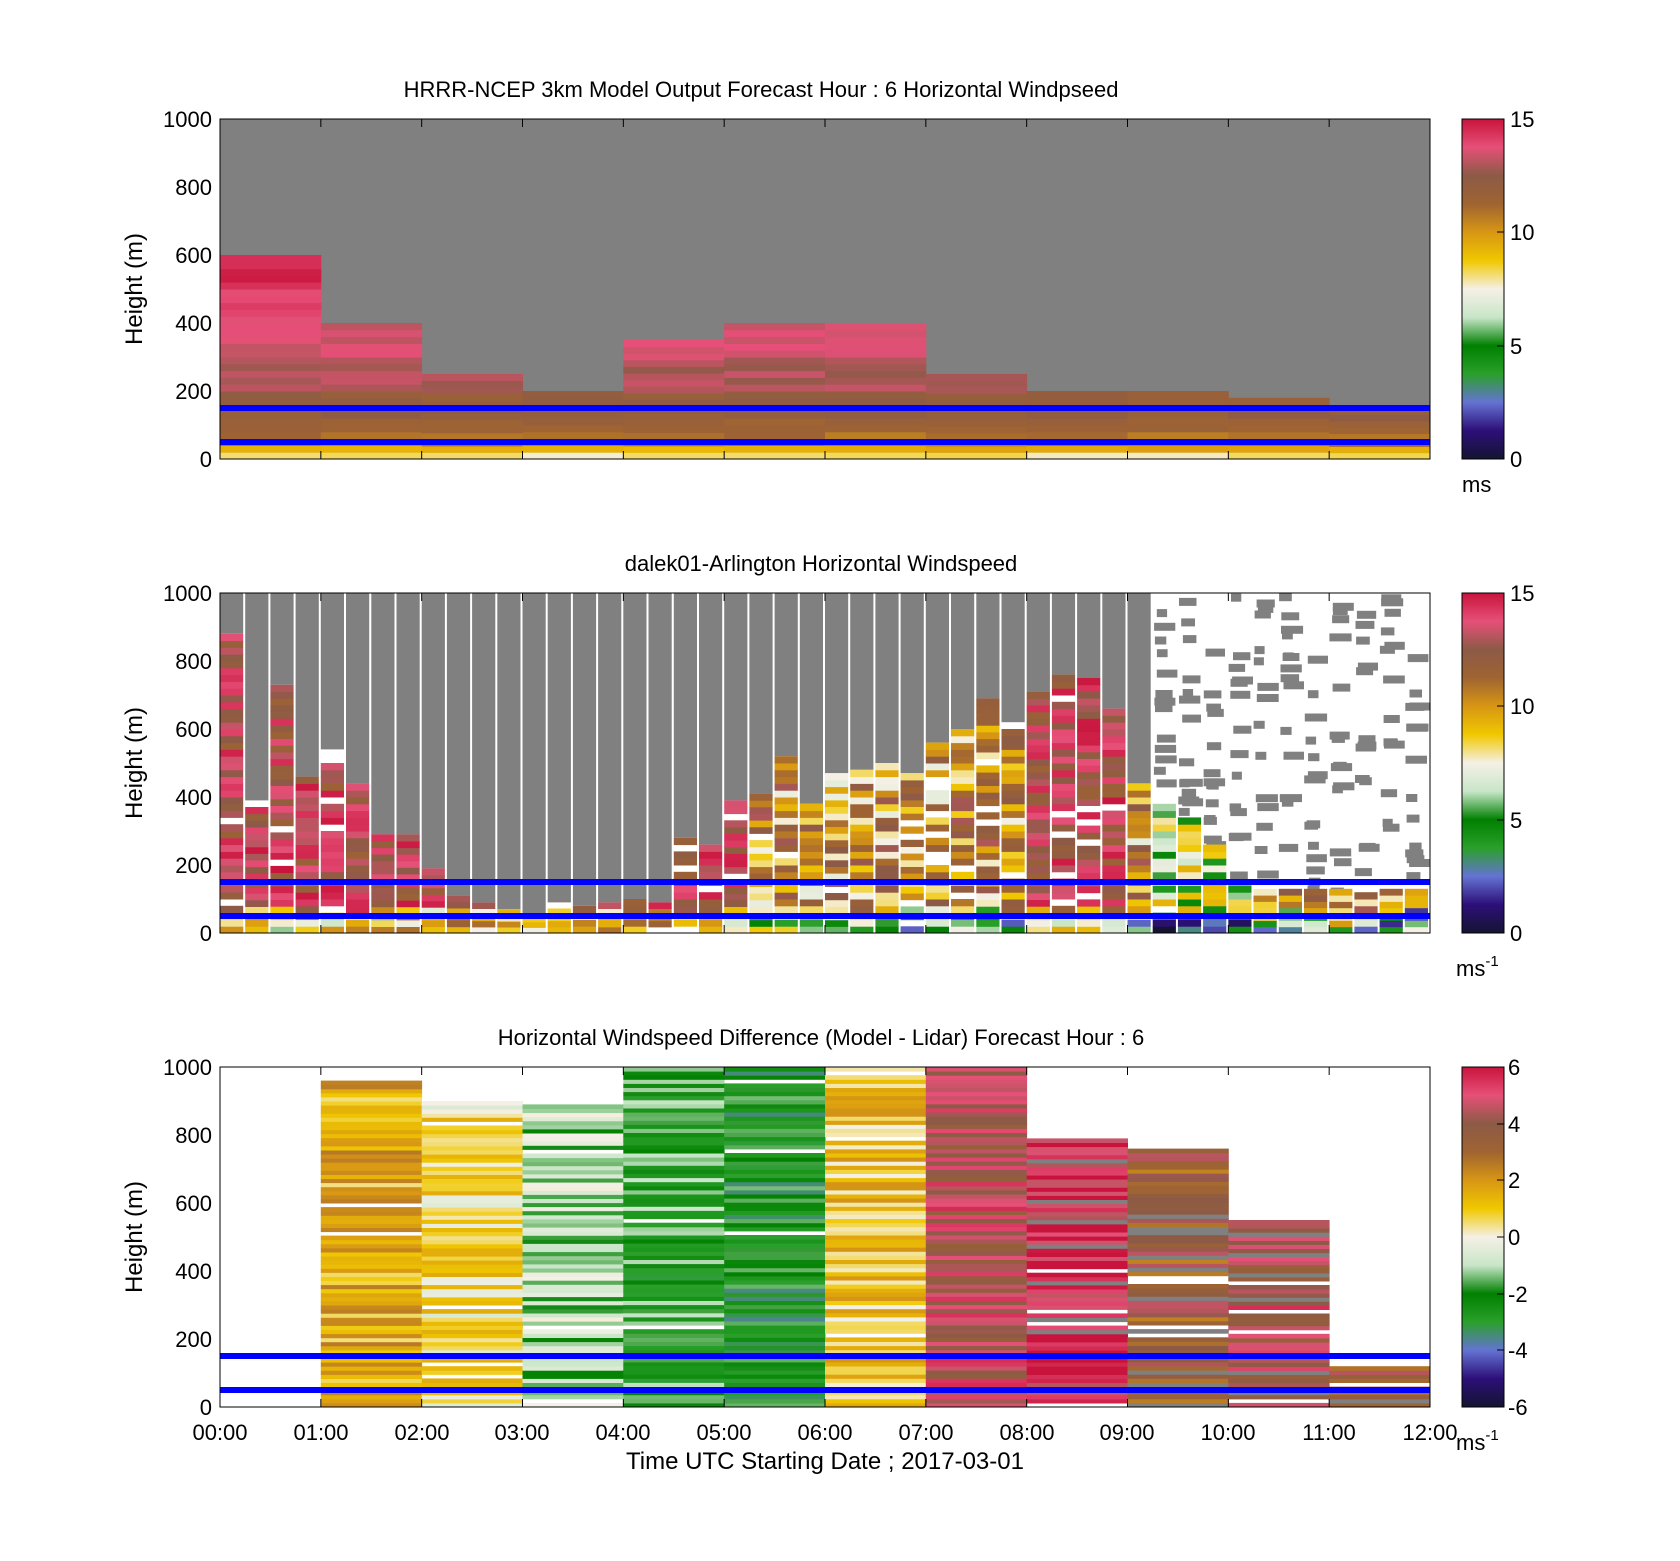 This screenshot has width=1680, height=1561. Describe the element at coordinates (421, 1432) in the screenshot. I see `xtick-label-0200: 02:00` at that location.